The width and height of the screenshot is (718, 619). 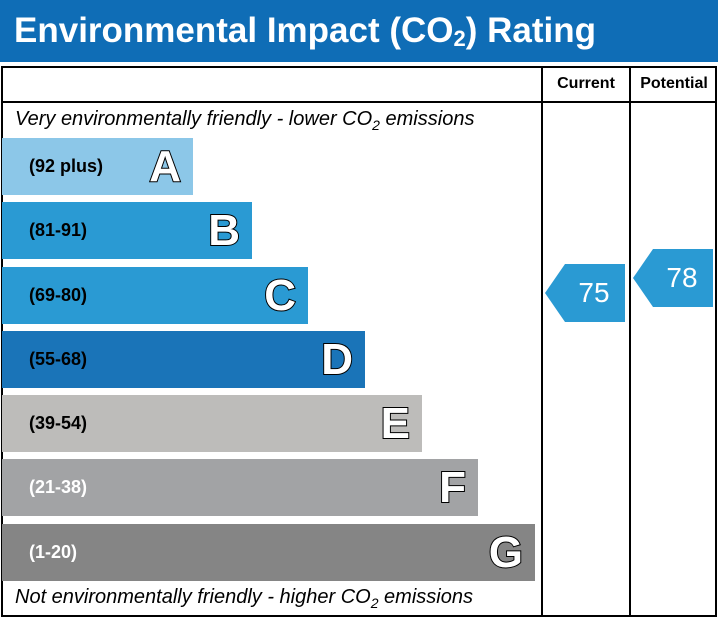 What do you see at coordinates (240, 487) in the screenshot?
I see `band-f: (21-38) F` at bounding box center [240, 487].